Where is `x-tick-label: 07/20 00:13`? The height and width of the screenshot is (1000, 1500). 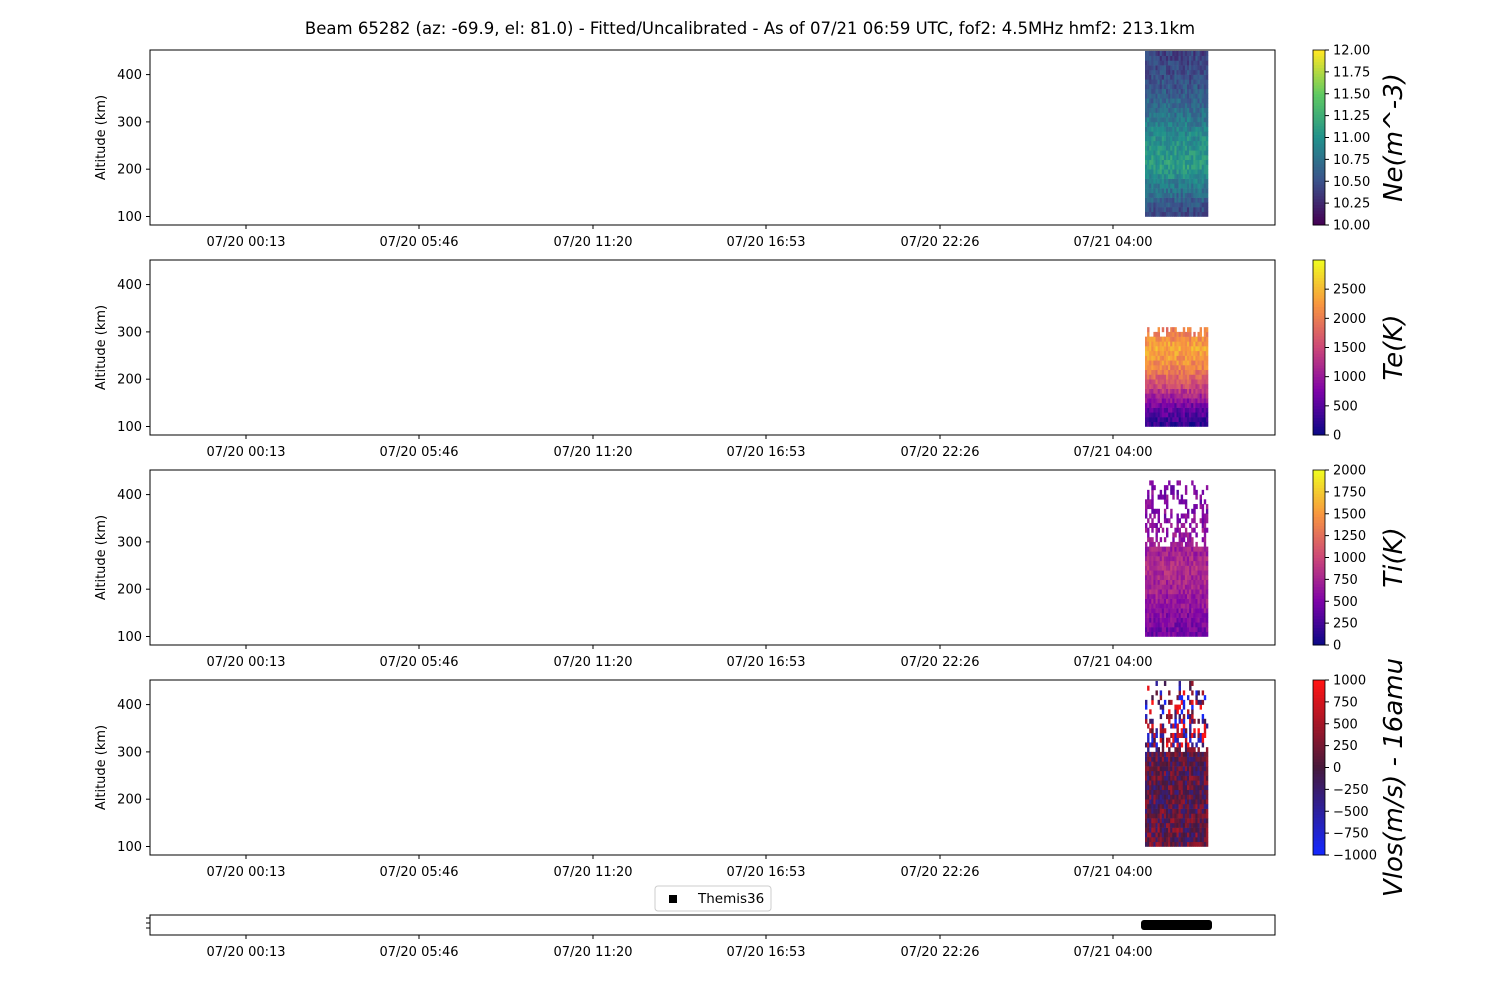 x-tick-label: 07/20 00:13 is located at coordinates (245, 872).